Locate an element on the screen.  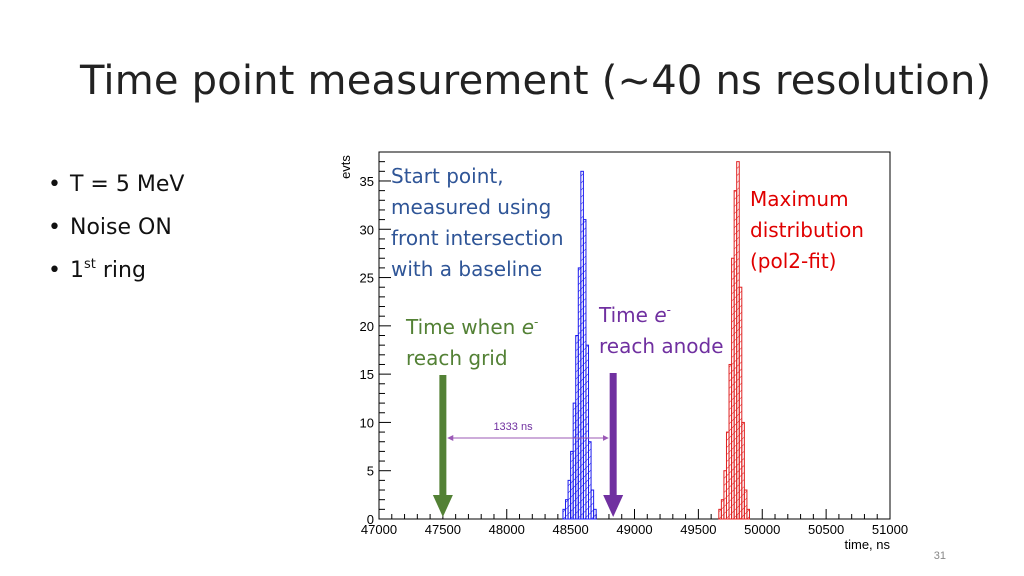
bullet-item: • Noise ON is located at coordinates (110, 227).